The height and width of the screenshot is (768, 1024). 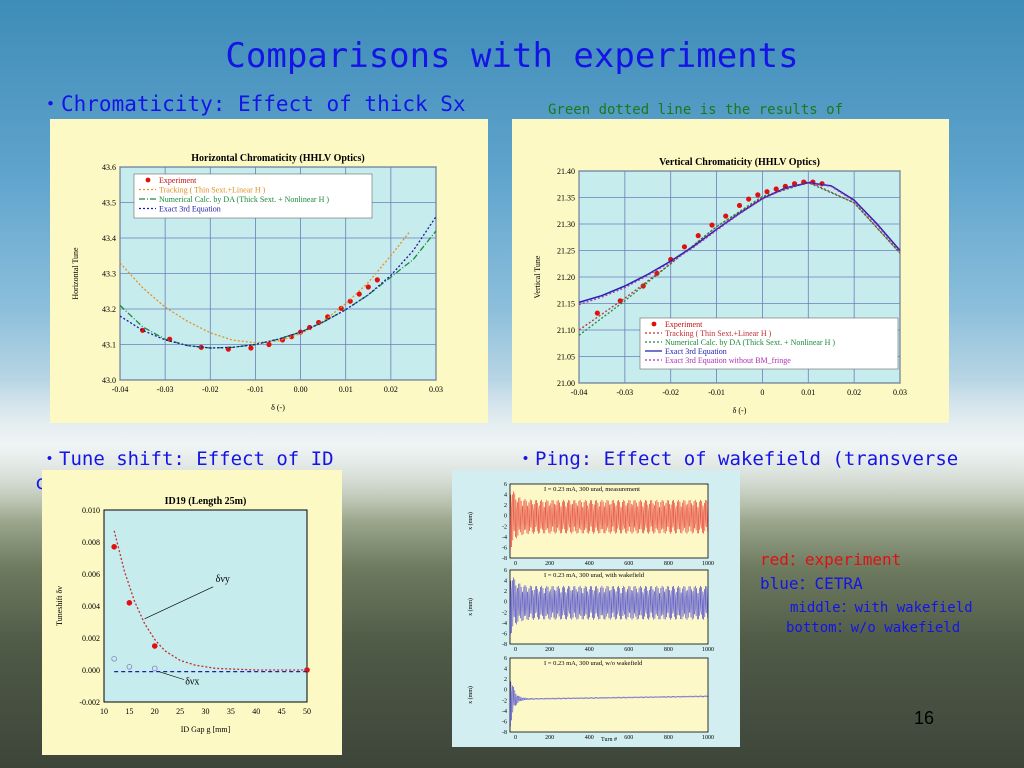 What do you see at coordinates (504, 634) in the screenshot?
I see `ping-y-tick-label: -6` at bounding box center [504, 634].